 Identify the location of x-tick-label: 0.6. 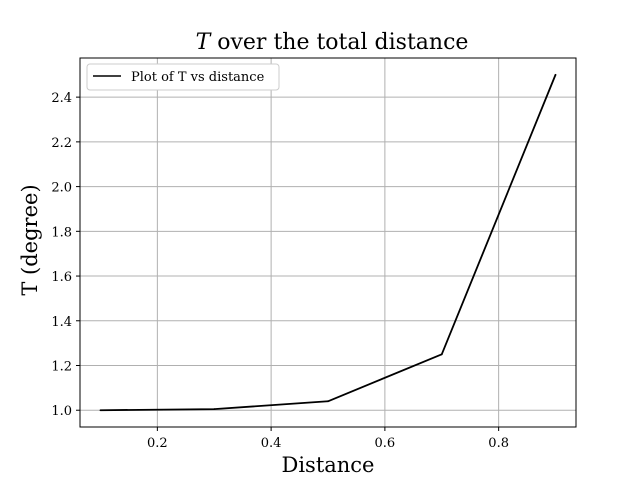
(385, 443).